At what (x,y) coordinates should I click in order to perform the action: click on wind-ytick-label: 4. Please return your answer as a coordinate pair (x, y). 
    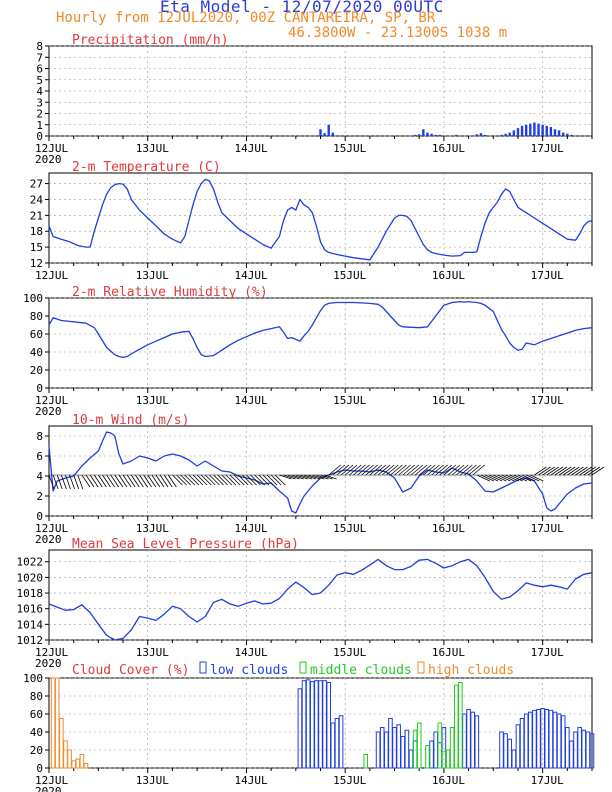
    Looking at the image, I should click on (39, 476).